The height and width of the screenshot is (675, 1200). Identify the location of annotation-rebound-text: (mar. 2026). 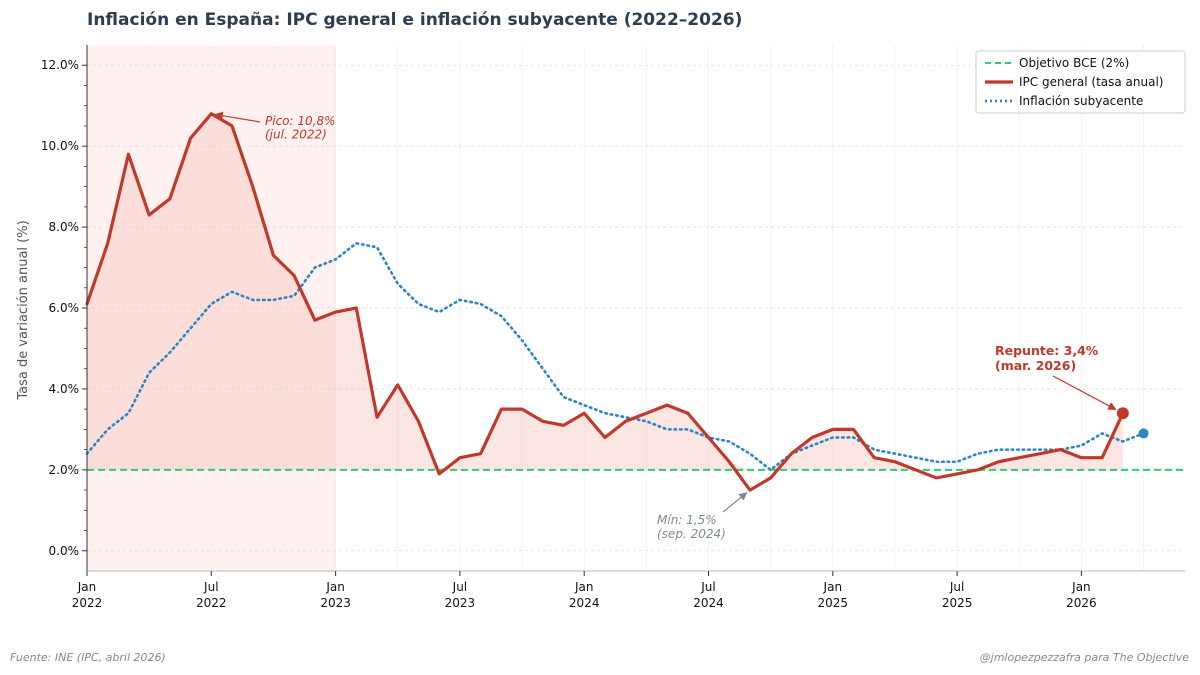
(1035, 365).